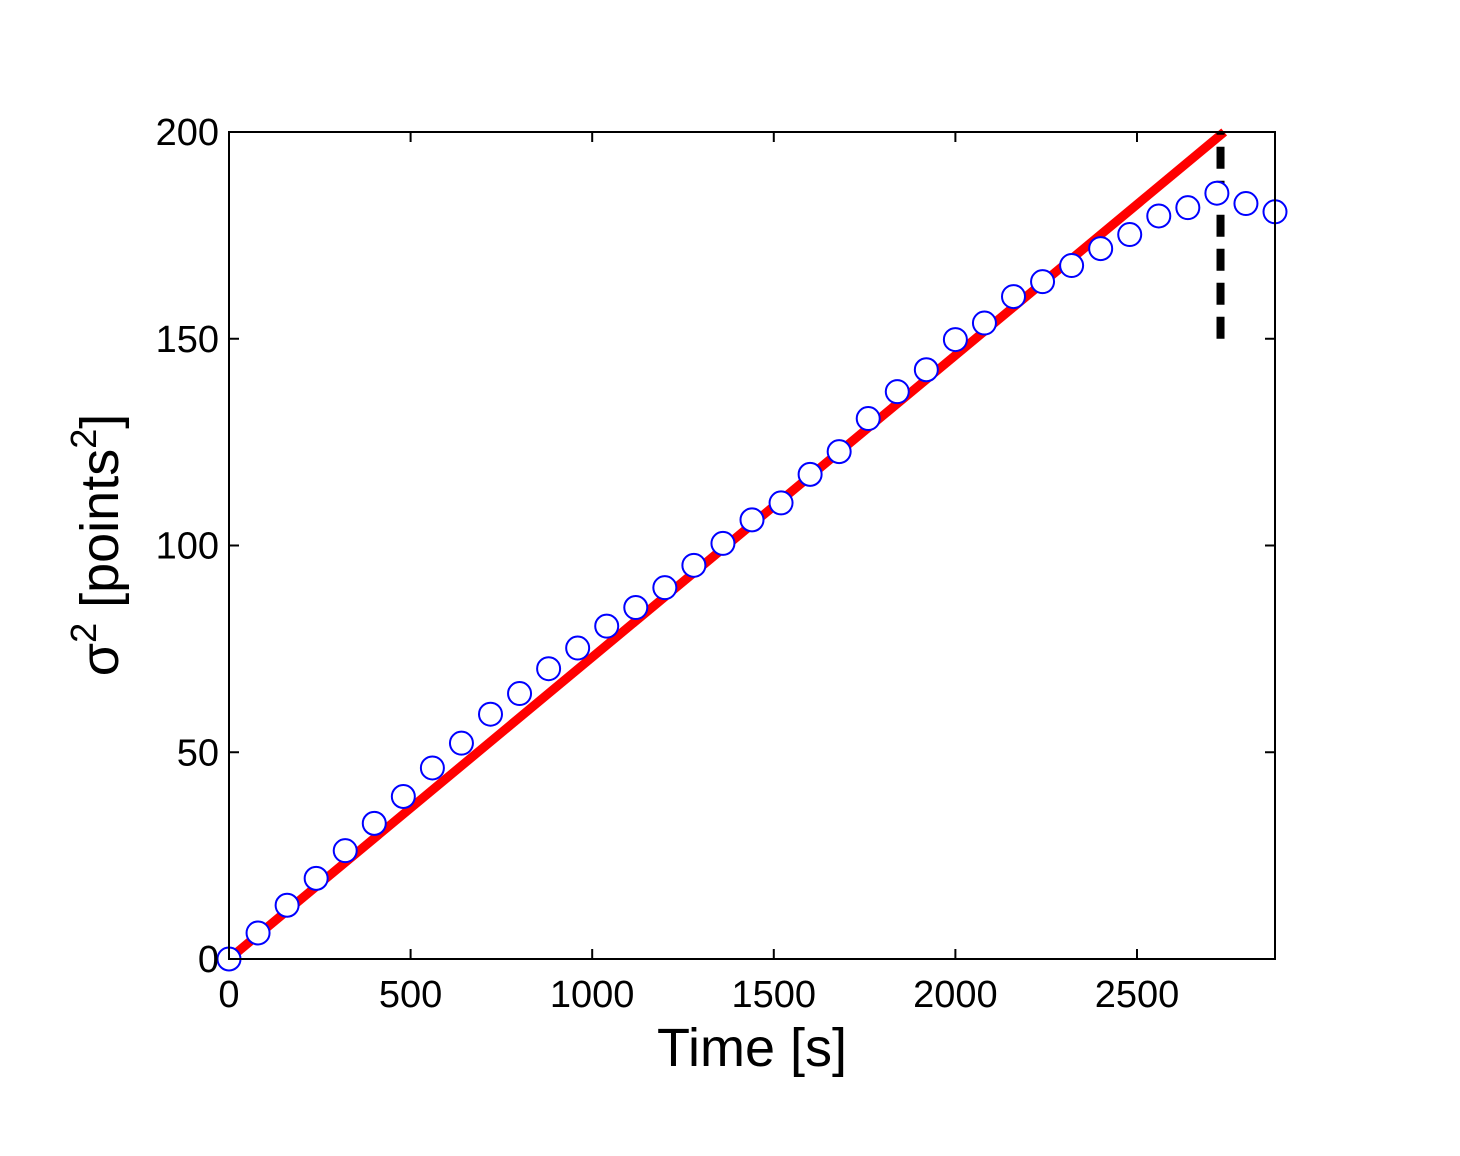  What do you see at coordinates (100, 536) in the screenshot?
I see `y-axis-title-unit: [points` at bounding box center [100, 536].